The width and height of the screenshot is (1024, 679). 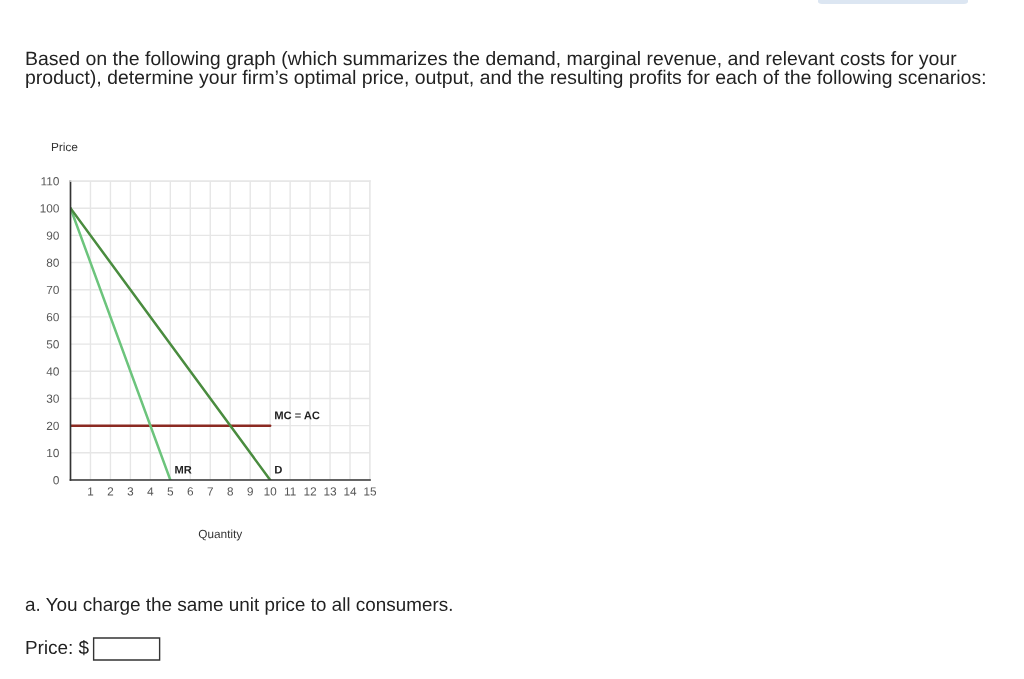 What do you see at coordinates (310, 491) in the screenshot?
I see `x-tick-label: 12` at bounding box center [310, 491].